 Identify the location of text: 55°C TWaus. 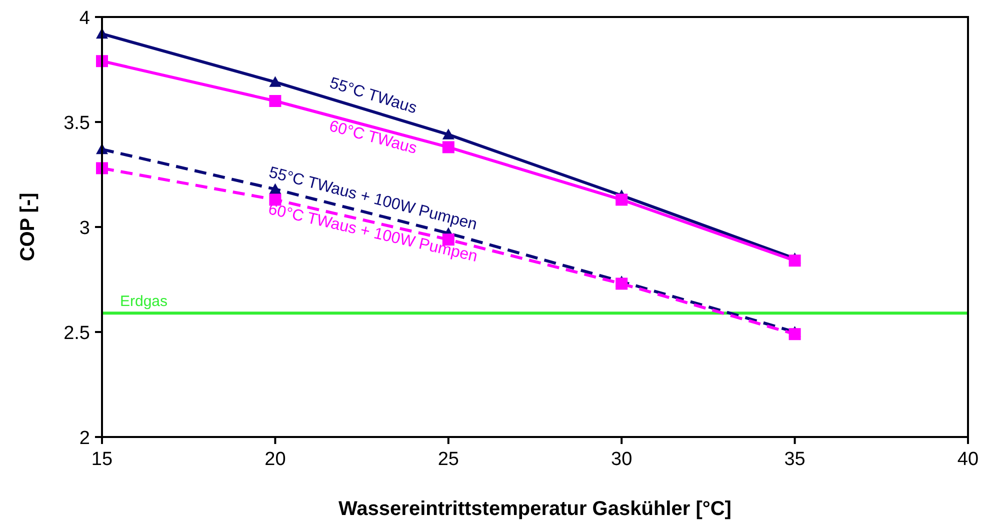
(373, 96).